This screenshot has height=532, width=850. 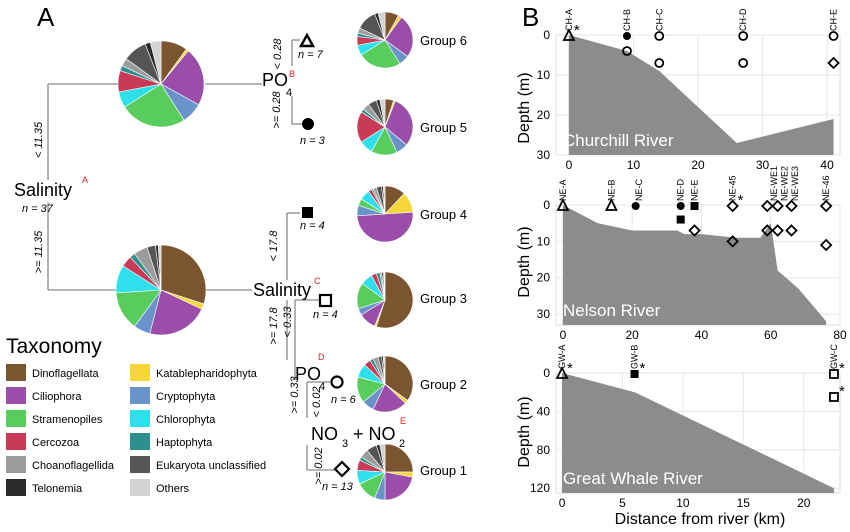 What do you see at coordinates (278, 54) in the screenshot?
I see `po4-b-upper: < 0.28` at bounding box center [278, 54].